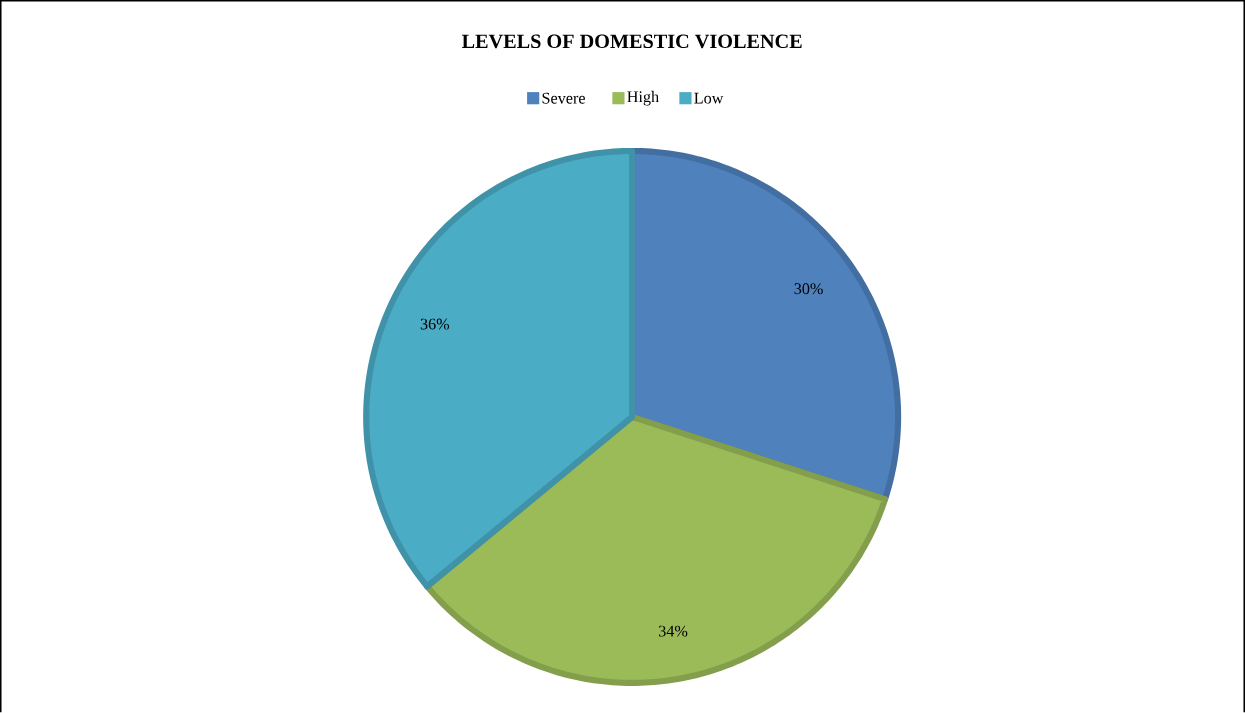 This screenshot has width=1245, height=713. I want to click on legend-label: High, so click(643, 98).